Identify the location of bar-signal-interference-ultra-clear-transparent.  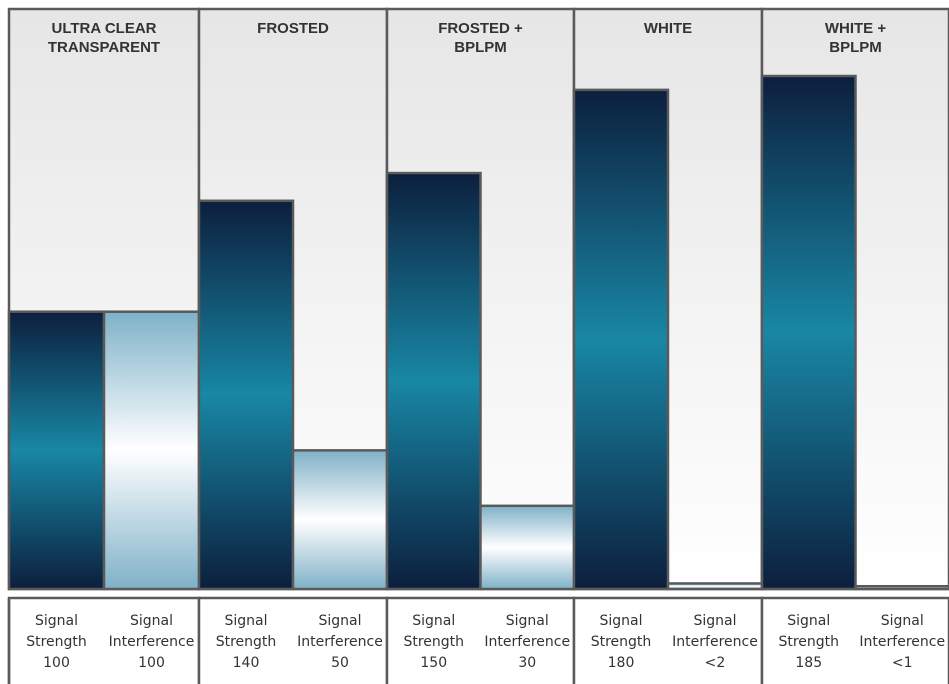
(151, 450).